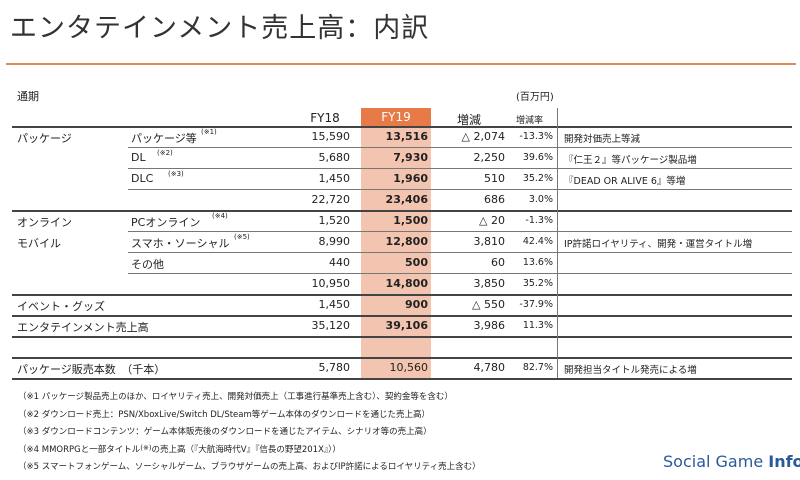  I want to click on row-category: パッケージ販売本数 （千本）, so click(91, 369).